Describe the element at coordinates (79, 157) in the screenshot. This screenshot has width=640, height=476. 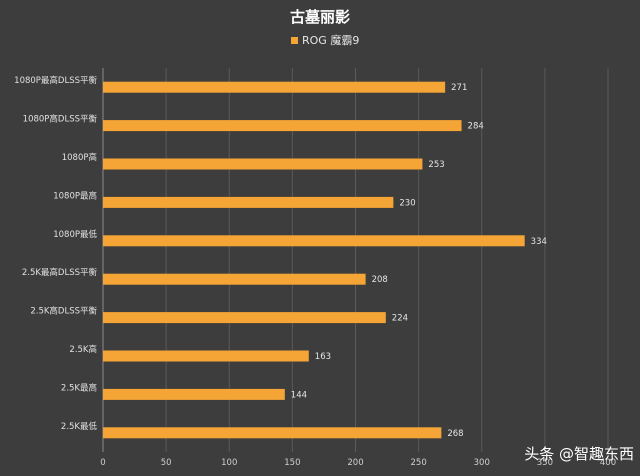
I see `category-label: 1080P高` at that location.